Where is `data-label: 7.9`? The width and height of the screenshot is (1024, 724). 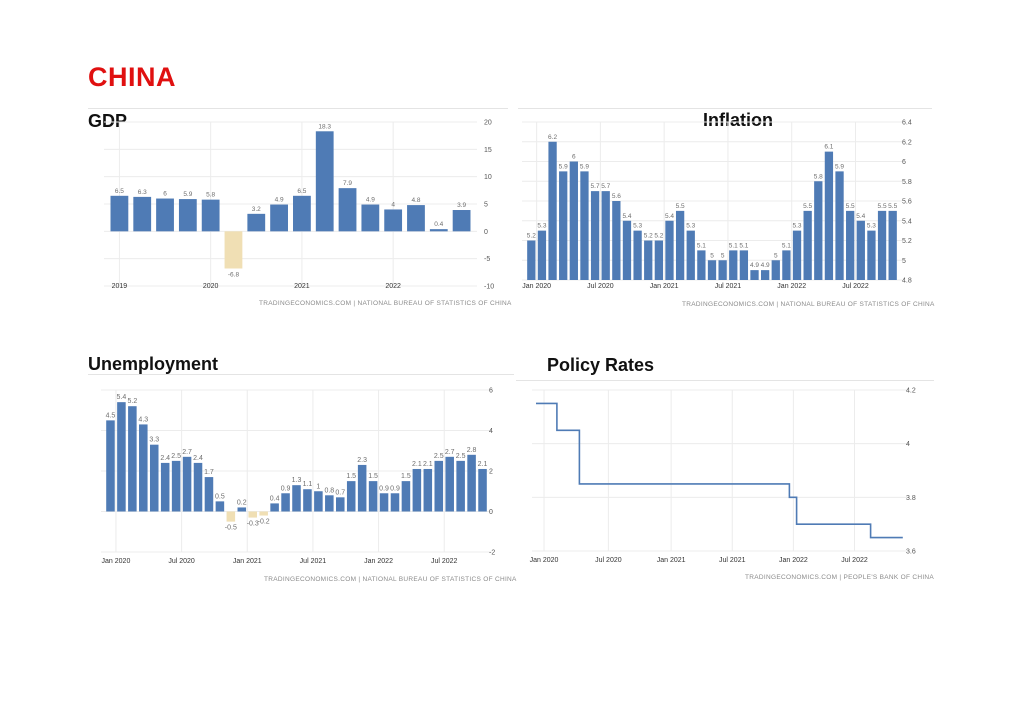
data-label: 7.9 is located at coordinates (347, 183).